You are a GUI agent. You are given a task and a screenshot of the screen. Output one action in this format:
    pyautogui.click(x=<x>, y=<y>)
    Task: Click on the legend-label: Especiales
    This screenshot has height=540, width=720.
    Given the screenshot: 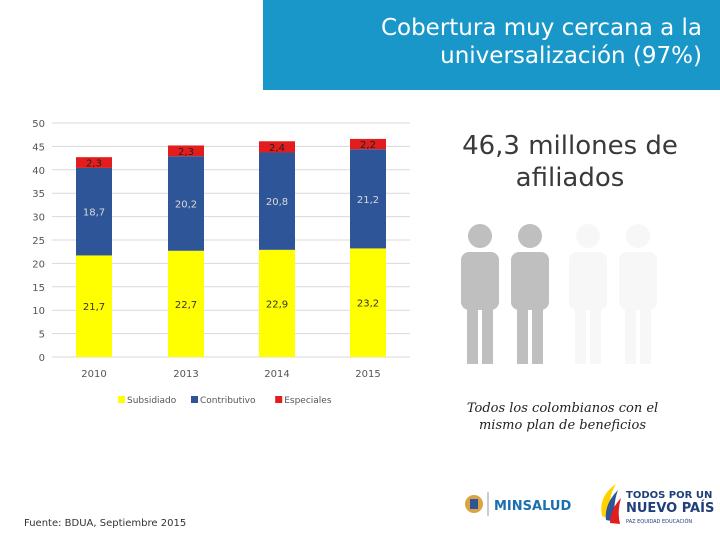 What is the action you would take?
    pyautogui.click(x=308, y=401)
    